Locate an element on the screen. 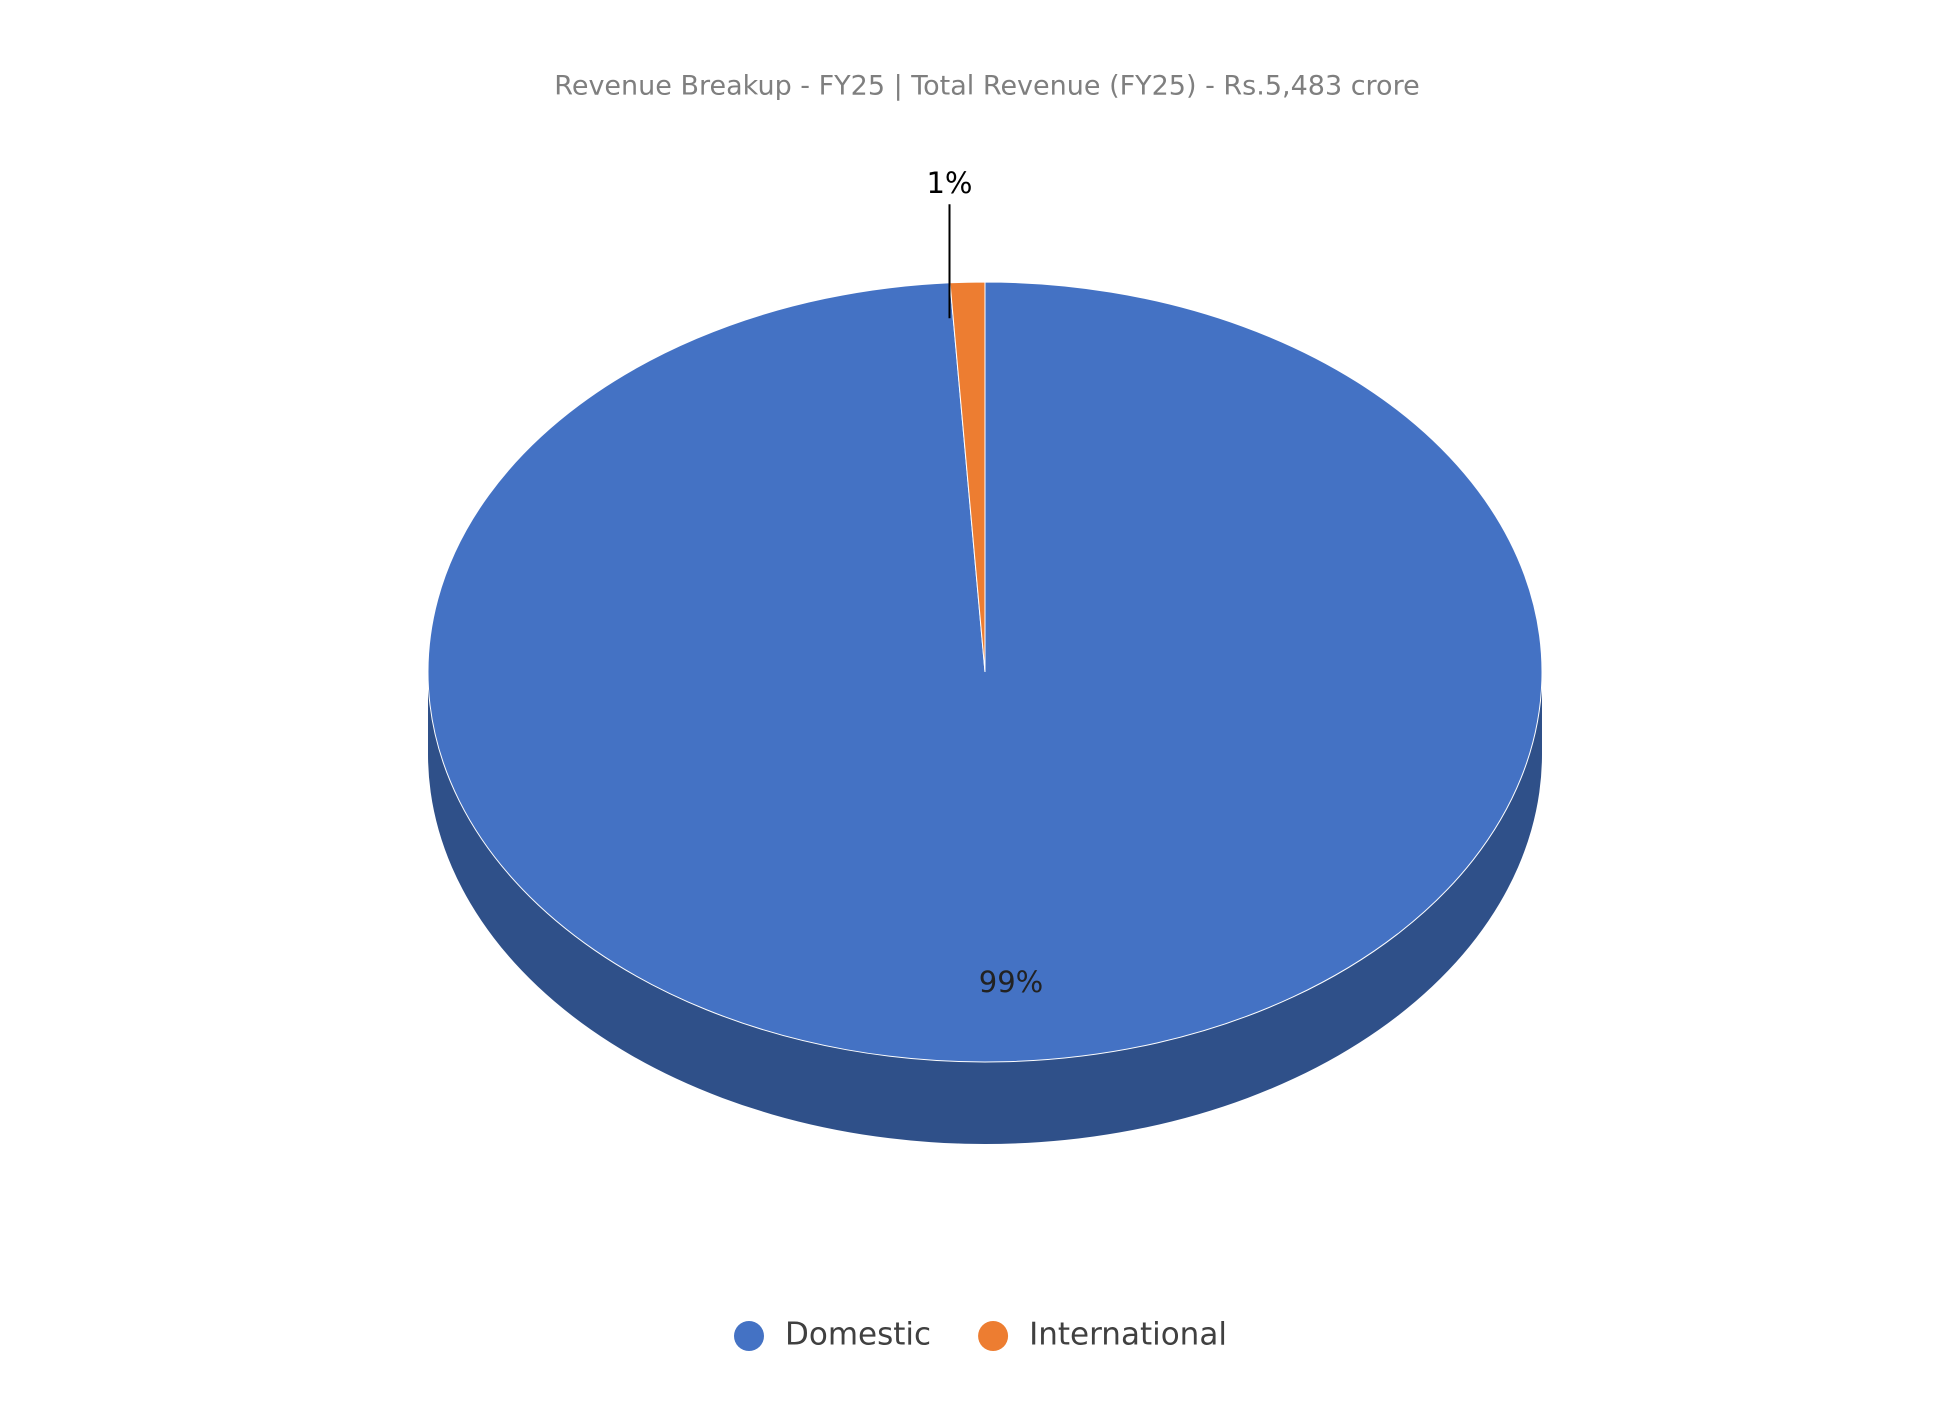 This screenshot has width=1958, height=1420. legend-label: Domestic is located at coordinates (858, 1335).